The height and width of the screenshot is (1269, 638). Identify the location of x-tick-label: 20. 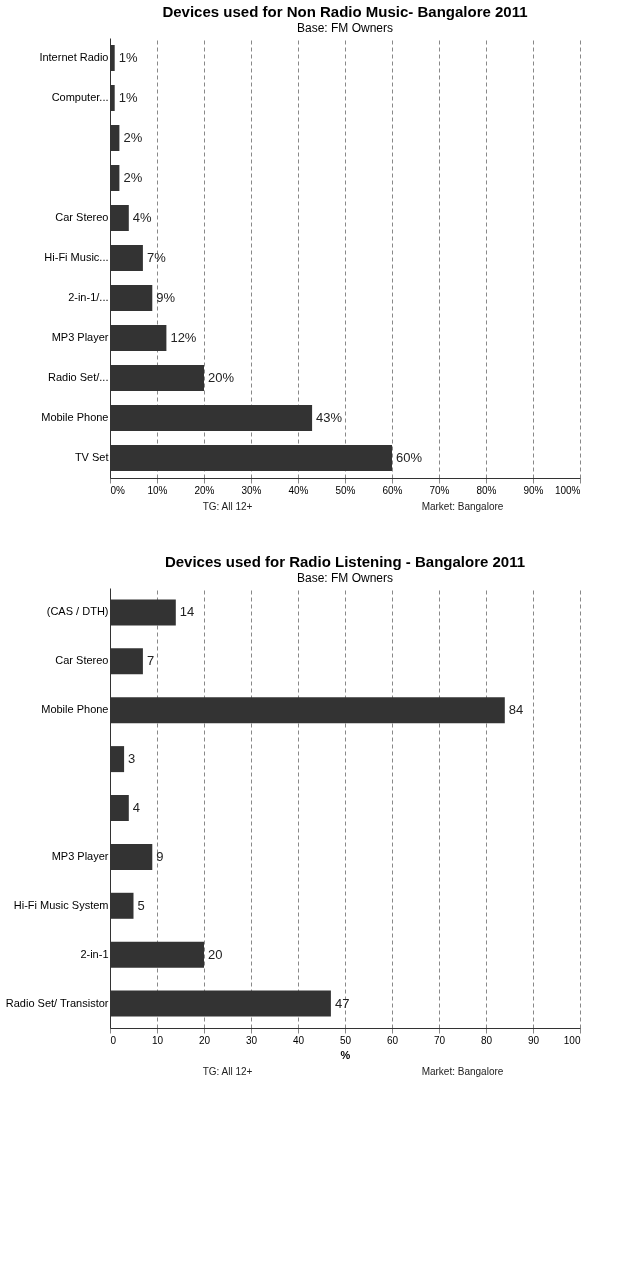
(204, 1040).